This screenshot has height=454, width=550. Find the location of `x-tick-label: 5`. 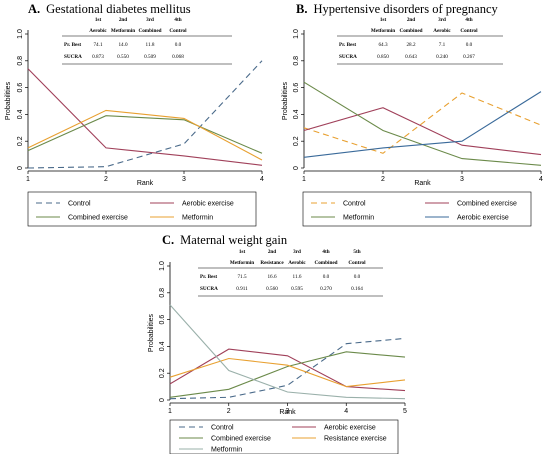

x-tick-label: 5 is located at coordinates (405, 411).